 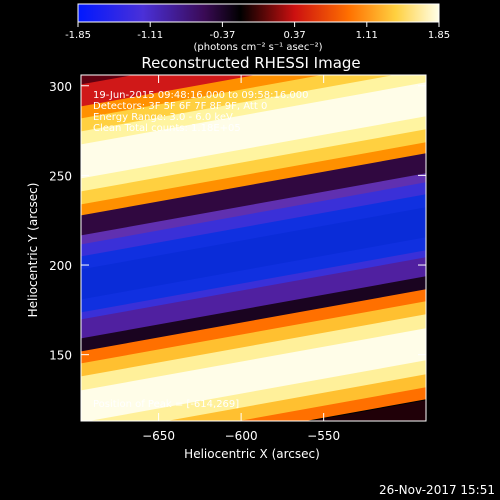 What do you see at coordinates (60, 266) in the screenshot?
I see `y-tick-label: 200` at bounding box center [60, 266].